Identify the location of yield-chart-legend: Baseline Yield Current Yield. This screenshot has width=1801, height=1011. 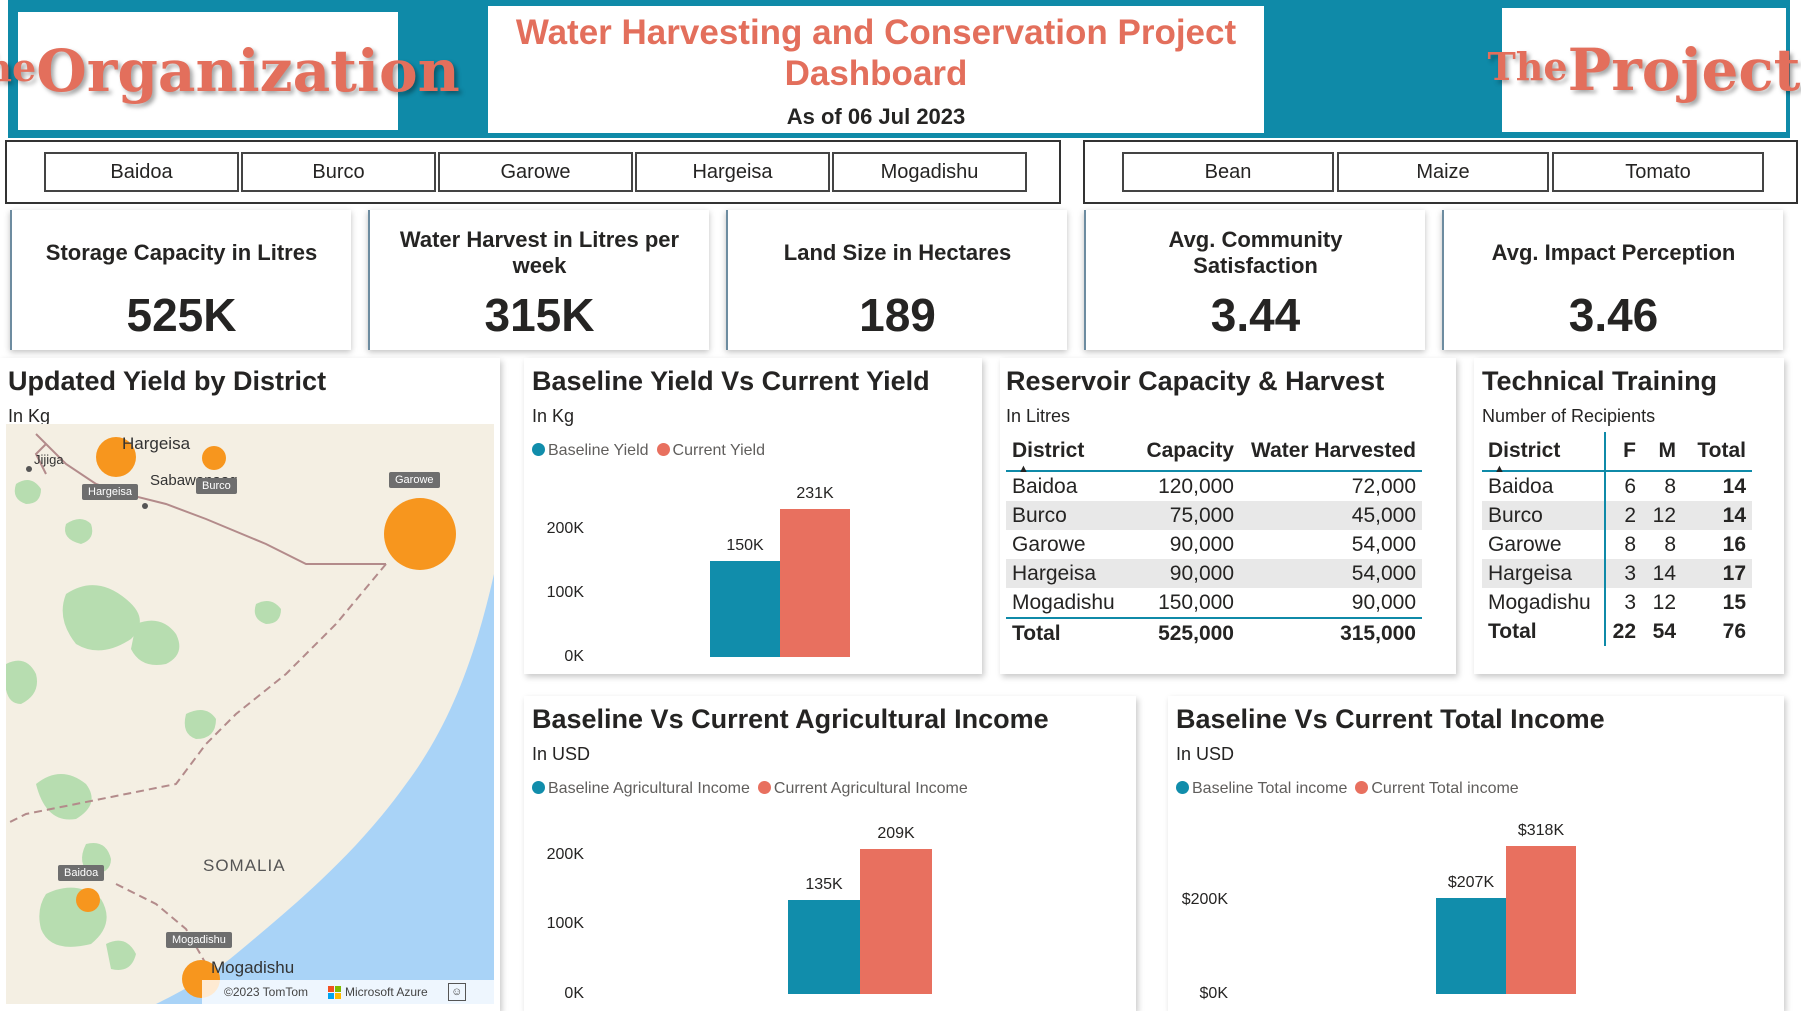
(648, 451).